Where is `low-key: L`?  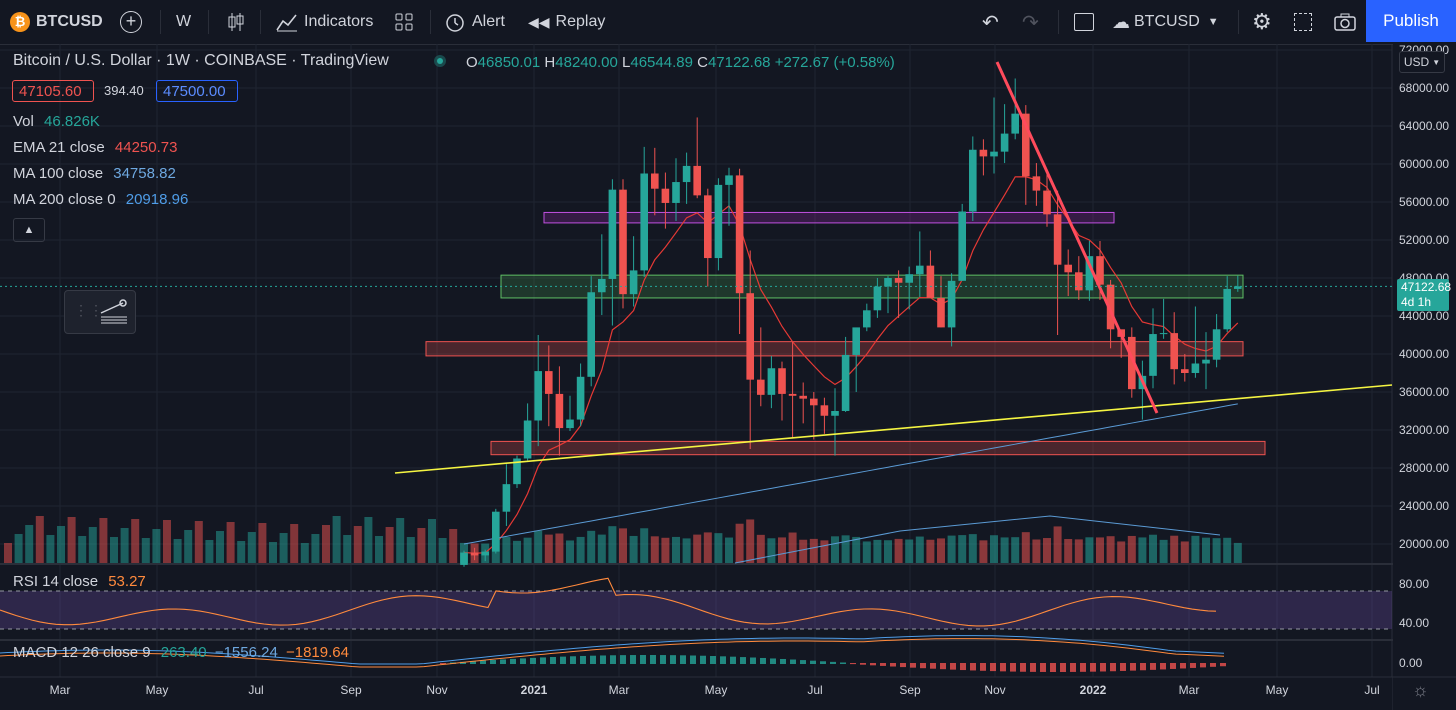
low-key: L is located at coordinates (626, 62).